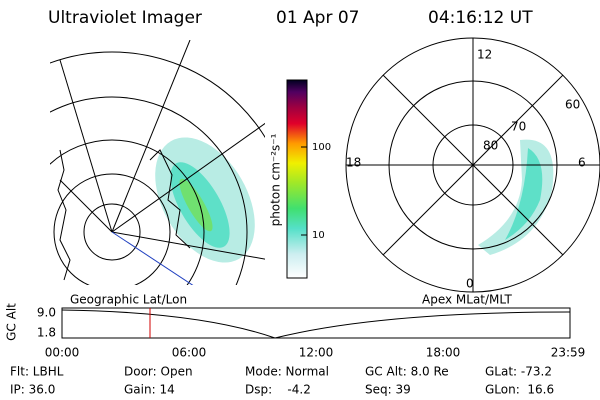  Describe the element at coordinates (46, 333) in the screenshot. I see `altitude-tick: 1.8` at that location.